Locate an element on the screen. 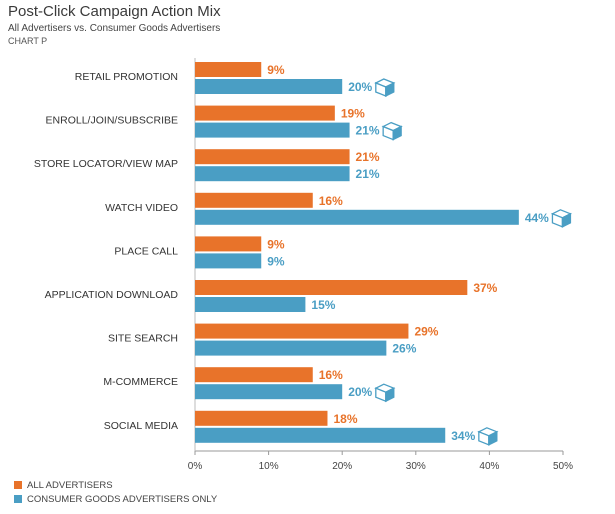  category-label-place-call: PLACE CALL is located at coordinates (146, 251).